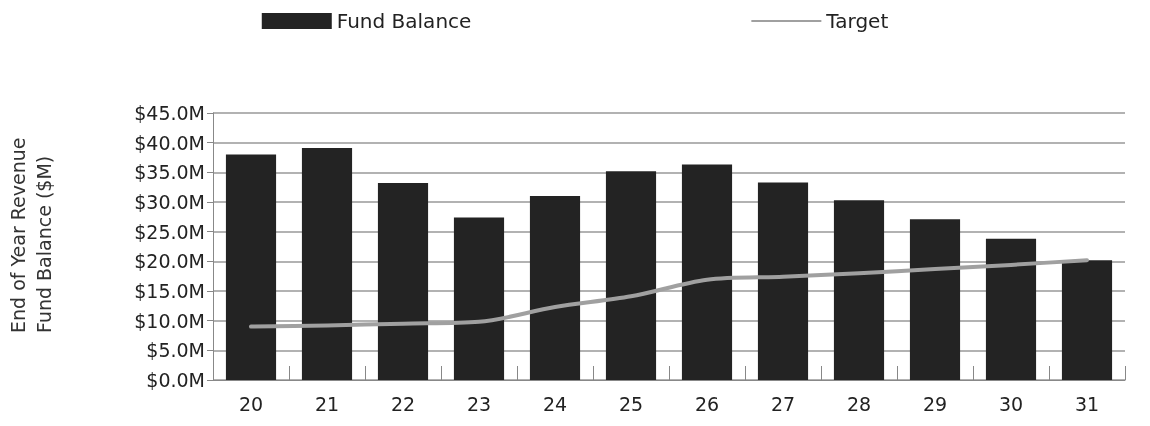 Image resolution: width=1150 pixels, height=426 pixels. What do you see at coordinates (403, 403) in the screenshot?
I see `x-tick-label: 22` at bounding box center [403, 403].